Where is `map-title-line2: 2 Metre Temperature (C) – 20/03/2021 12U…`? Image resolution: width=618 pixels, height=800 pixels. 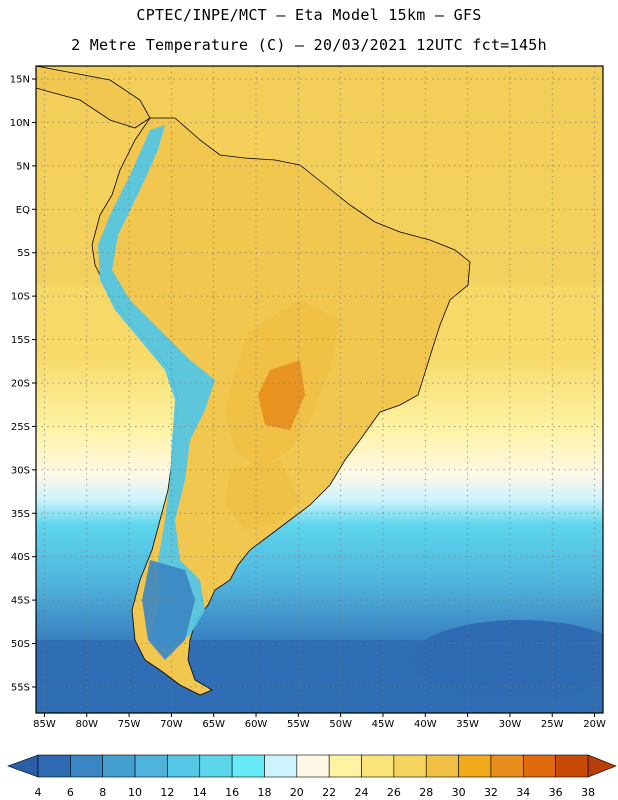 map-title-line2: 2 Metre Temperature (C) – 20/03/2021 12U… is located at coordinates (309, 45).